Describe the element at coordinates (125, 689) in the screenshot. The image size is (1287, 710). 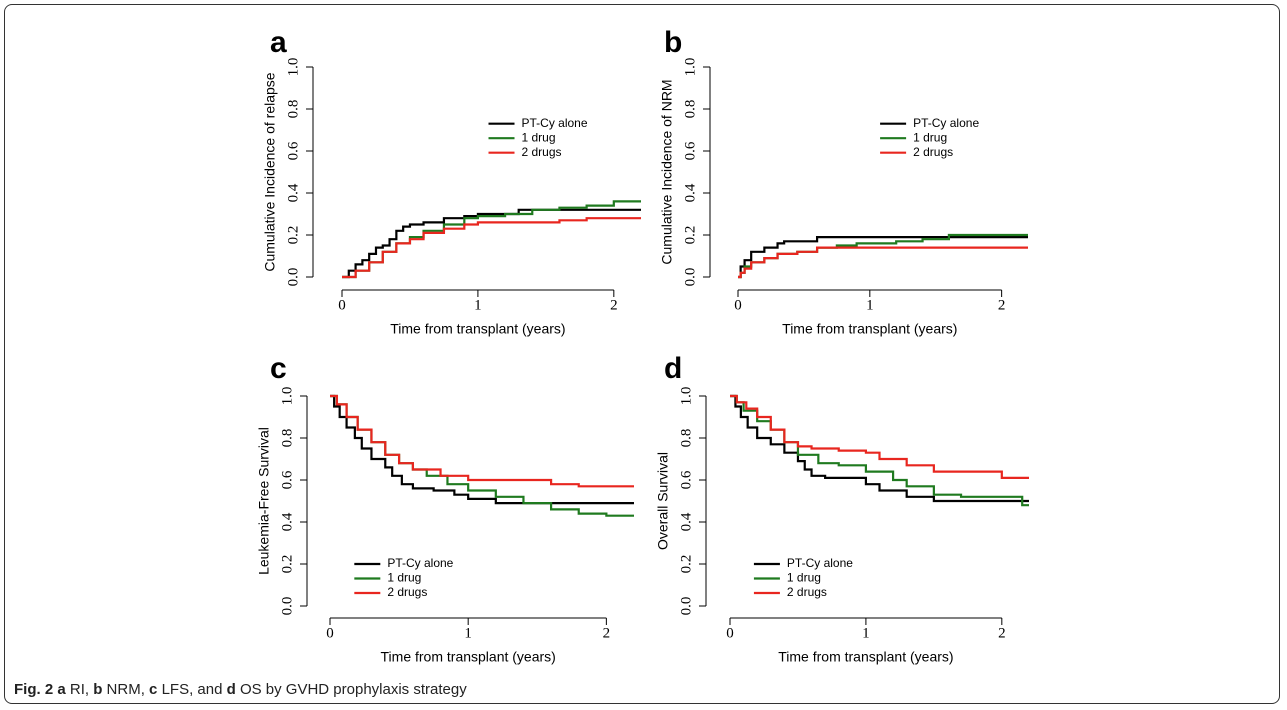
I see `caption-part: NRM,` at that location.